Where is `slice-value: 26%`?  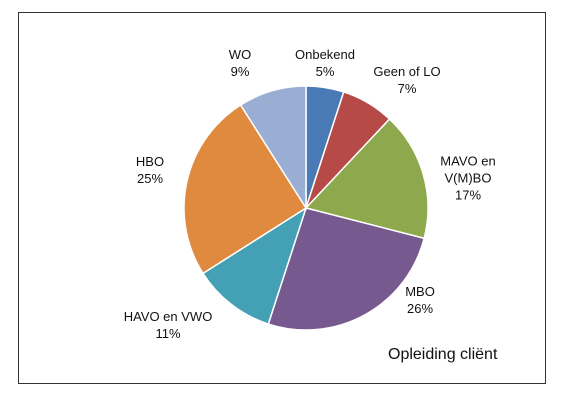
slice-value: 26% is located at coordinates (420, 308).